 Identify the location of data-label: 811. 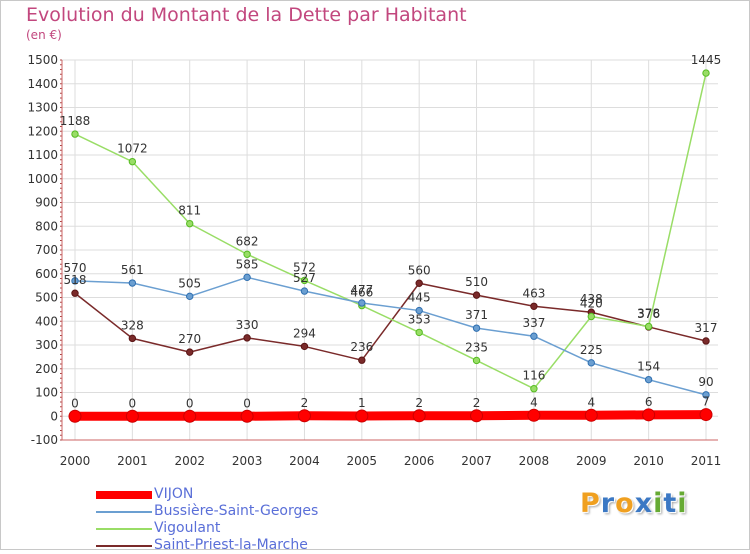
(189, 211).